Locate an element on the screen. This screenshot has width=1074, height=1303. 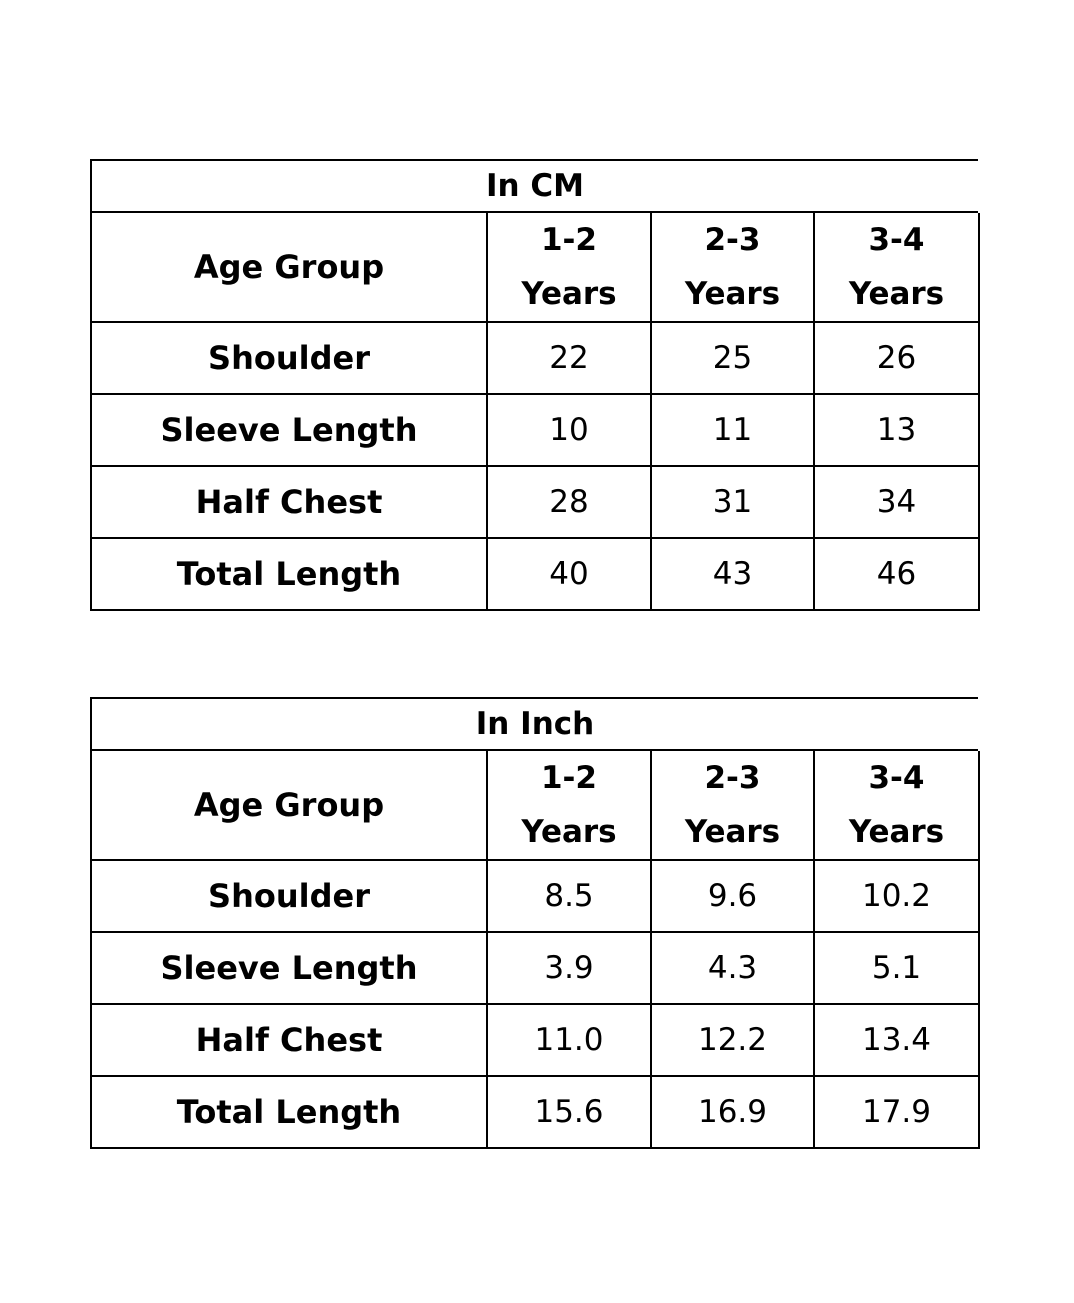
table-cell: 43 is located at coordinates (733, 575).